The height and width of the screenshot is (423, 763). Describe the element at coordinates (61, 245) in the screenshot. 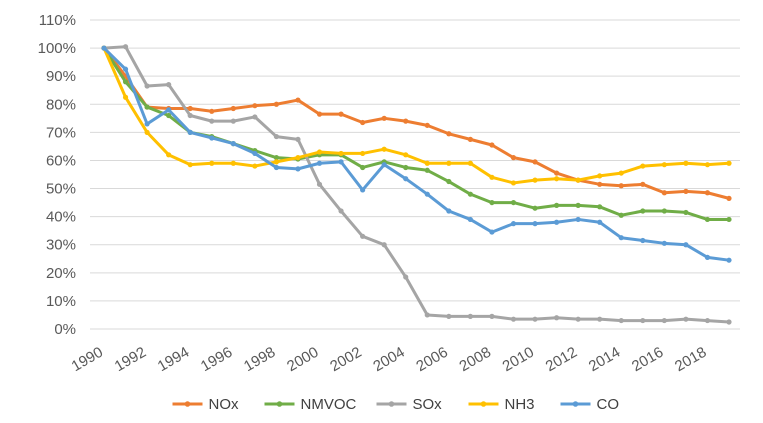

I see `y-tick-label: 30%` at that location.